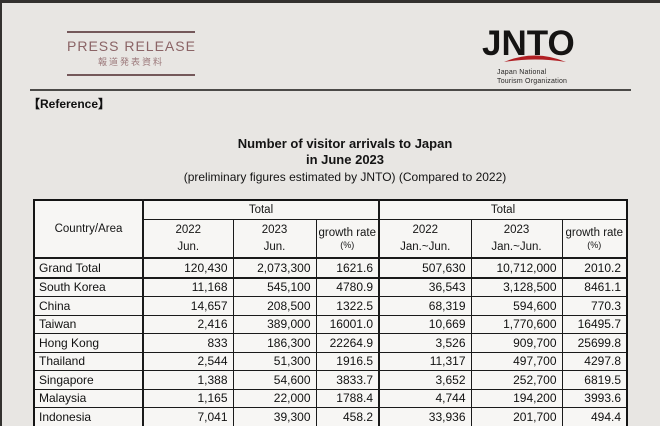 The width and height of the screenshot is (660, 426). Describe the element at coordinates (425, 343) in the screenshot. I see `value-cell: 3,526` at that location.